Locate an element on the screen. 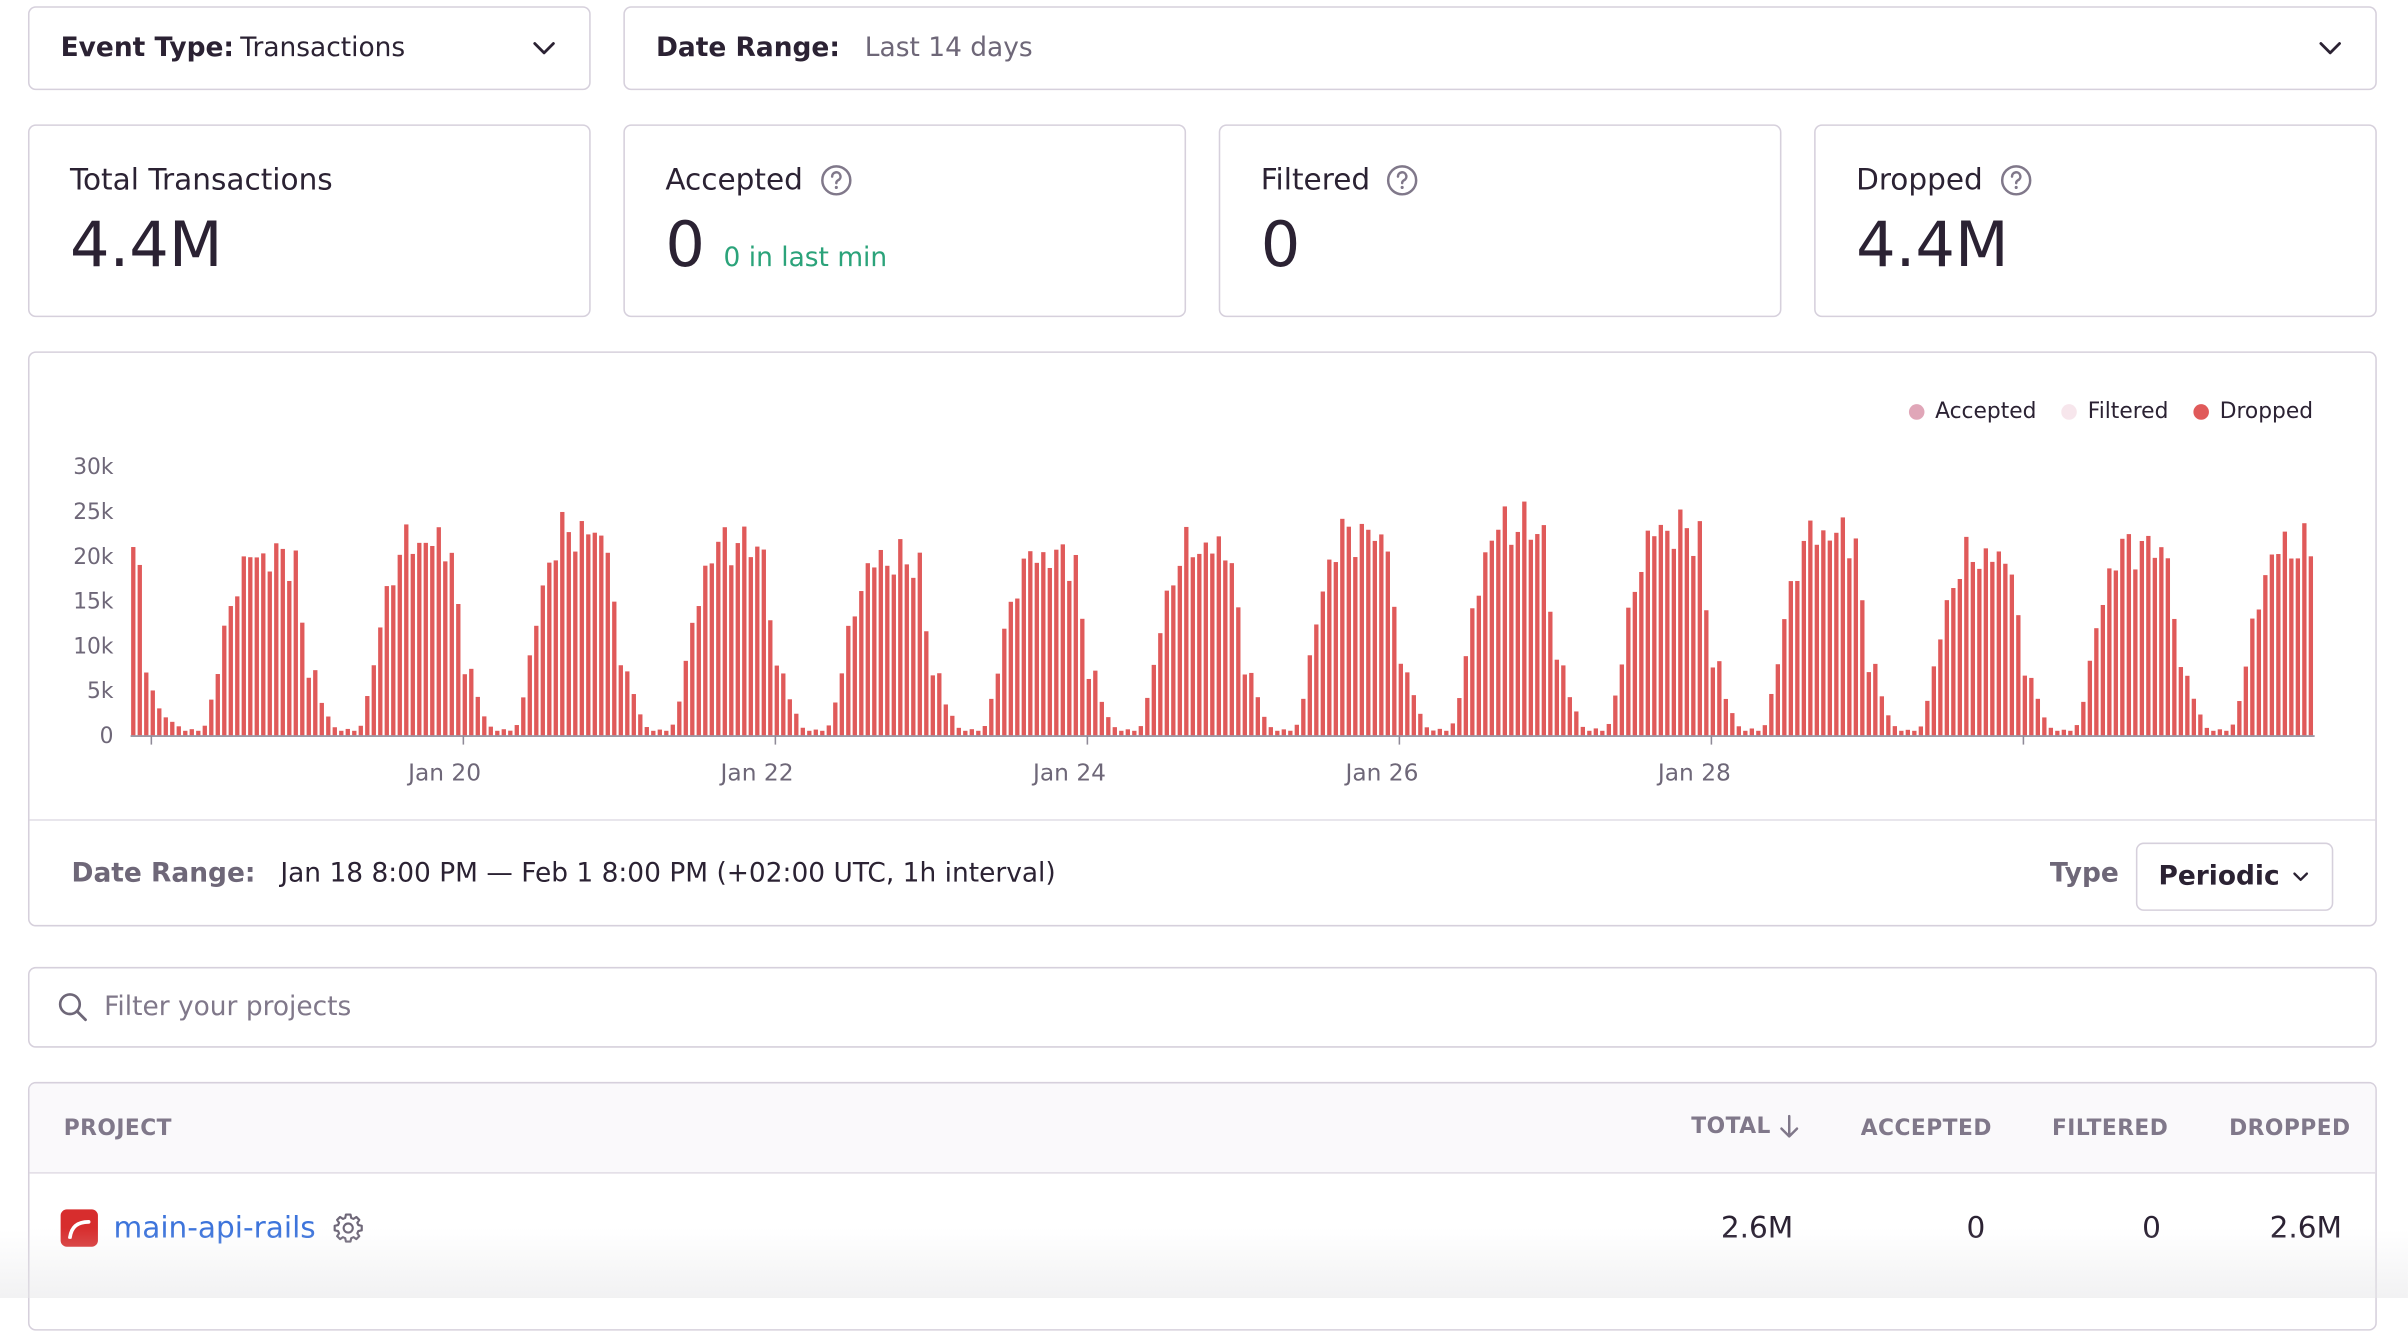 The image size is (2408, 1331). project-link: main-api-rails is located at coordinates (214, 1228).